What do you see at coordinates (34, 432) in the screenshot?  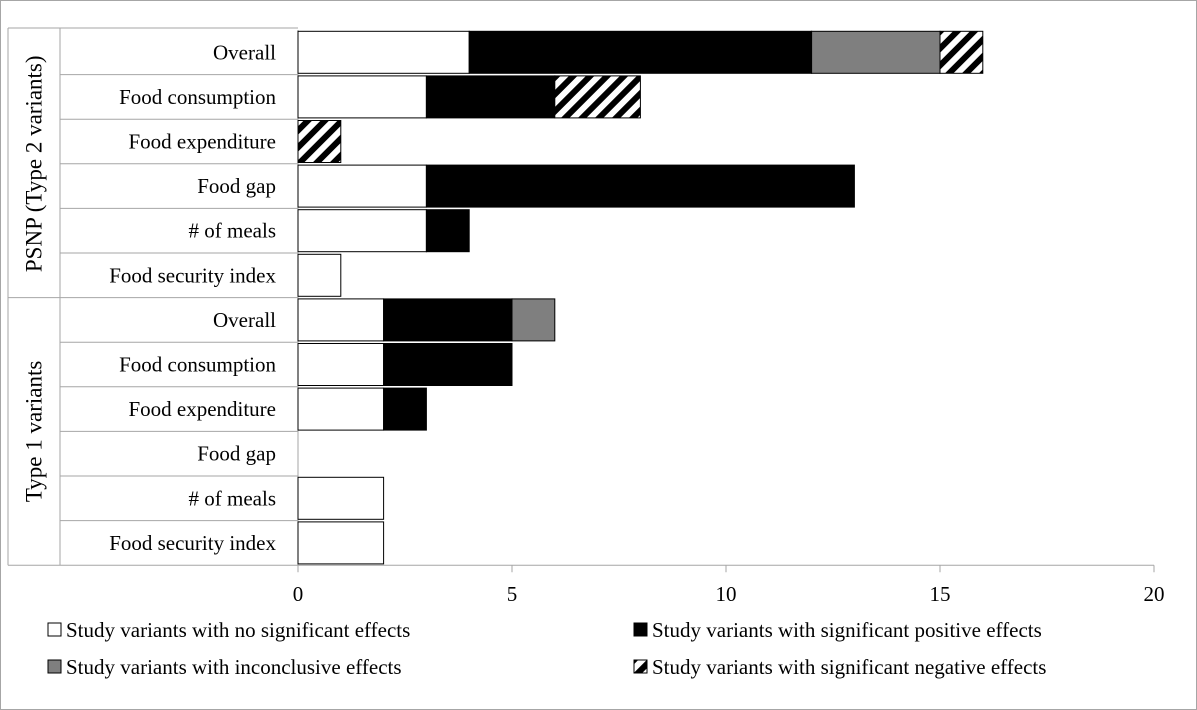 I see `group-label: Type 1 variants` at bounding box center [34, 432].